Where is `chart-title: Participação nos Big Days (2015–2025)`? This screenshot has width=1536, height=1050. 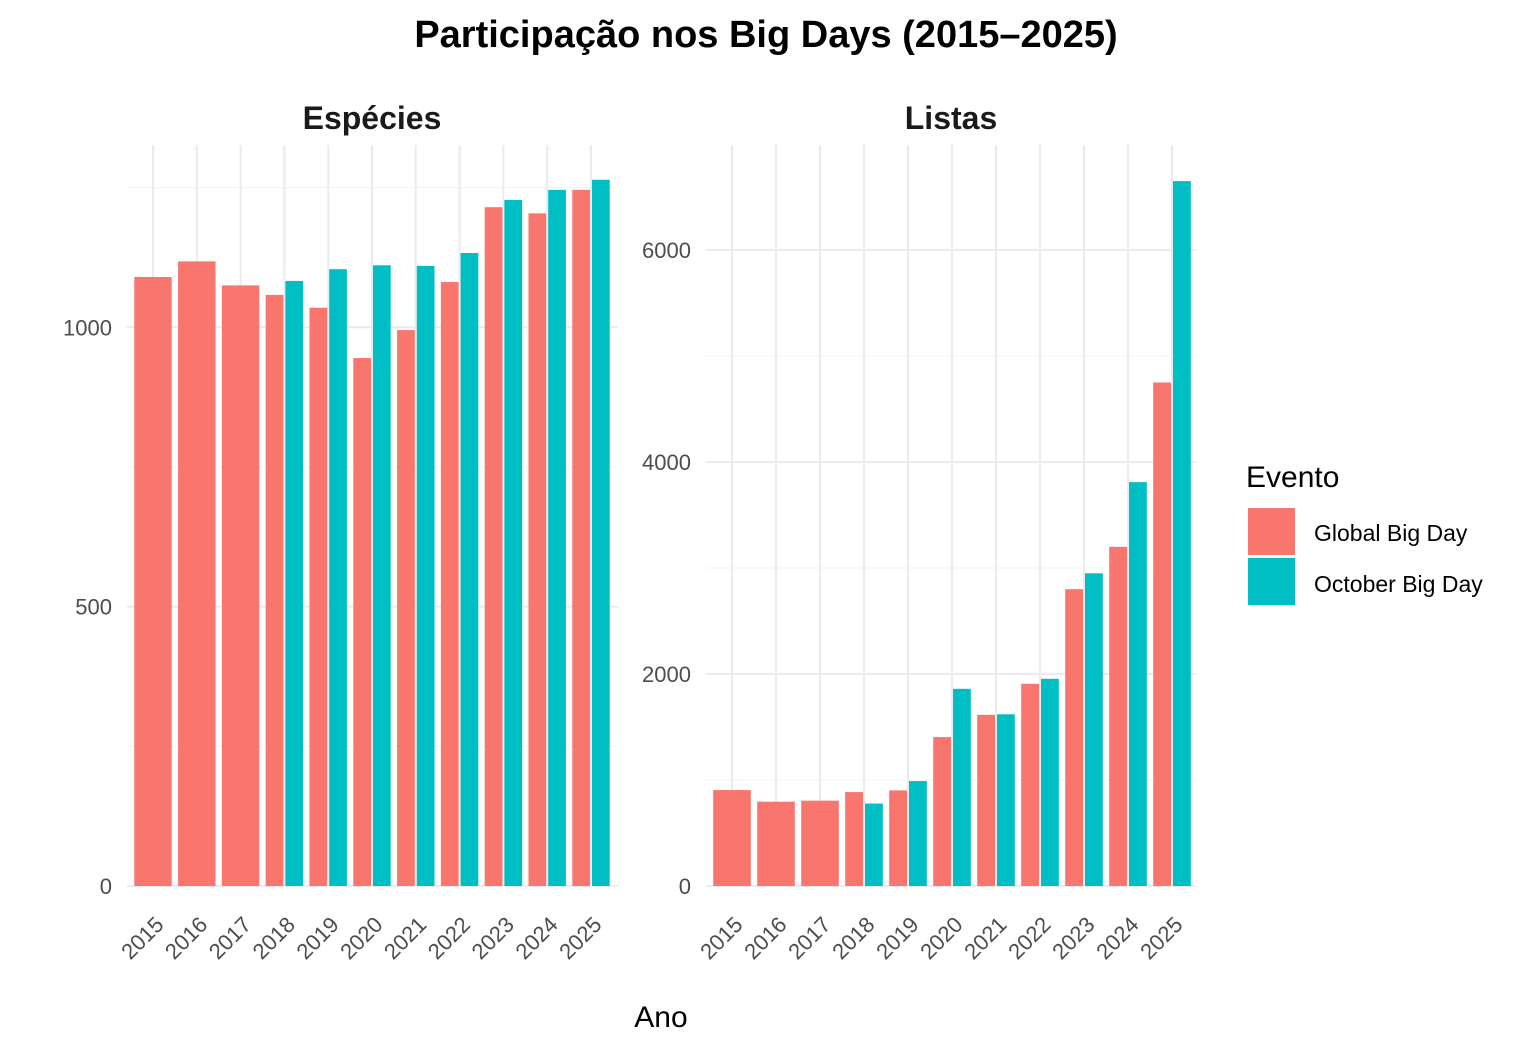
chart-title: Participação nos Big Days (2015–2025) is located at coordinates (765, 35).